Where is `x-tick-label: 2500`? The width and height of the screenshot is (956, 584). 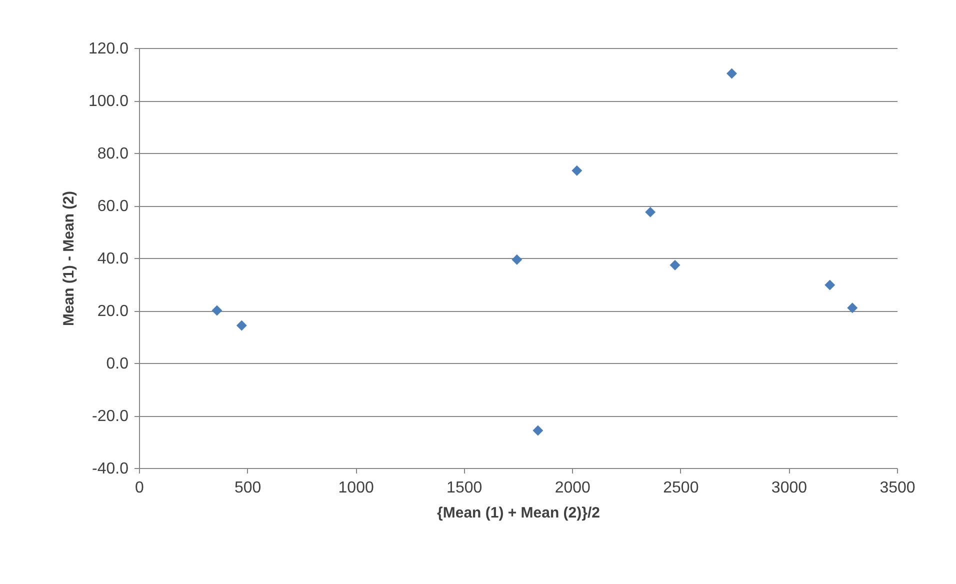 x-tick-label: 2500 is located at coordinates (681, 488).